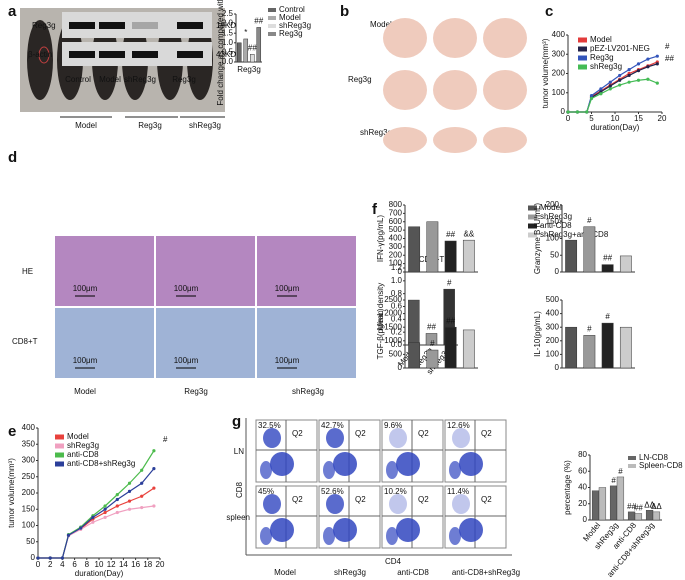  What do you see at coordinates (537, 238) in the screenshot?
I see `y-axis-label: Granzyme B (U/mL)` at bounding box center [537, 238].